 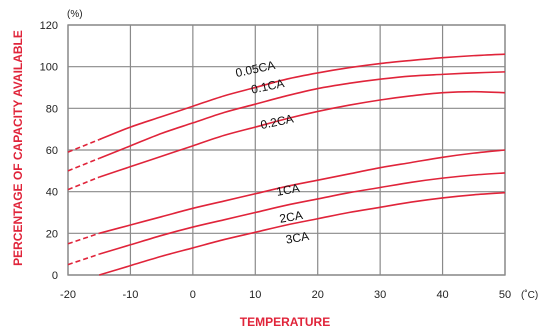 What do you see at coordinates (277, 121) in the screenshot?
I see `curve-label-02ca: 0.2CA` at bounding box center [277, 121].